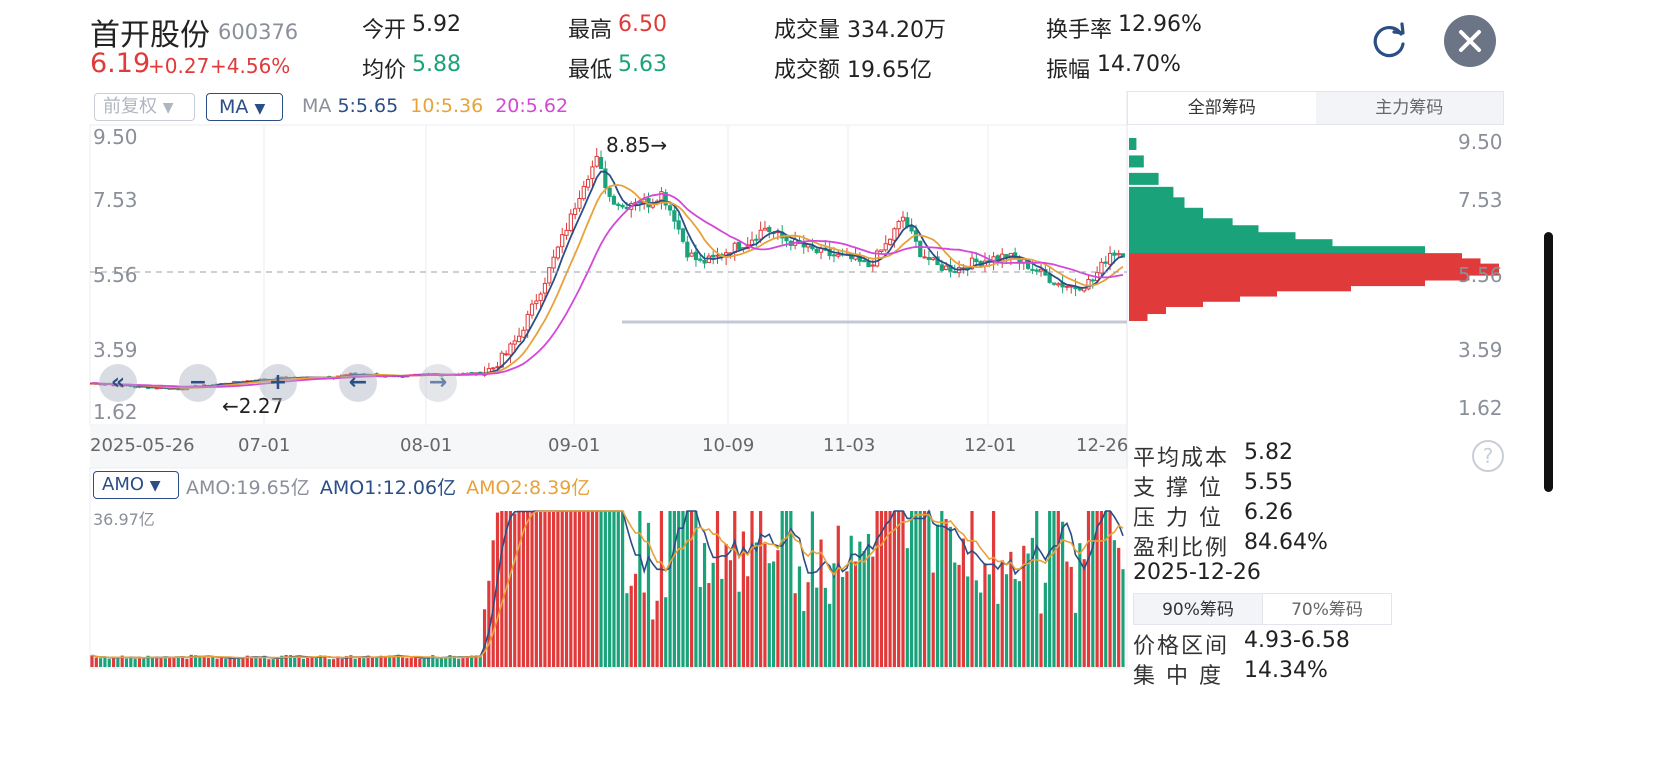  I want to click on scrollbar, so click(1548, 362).